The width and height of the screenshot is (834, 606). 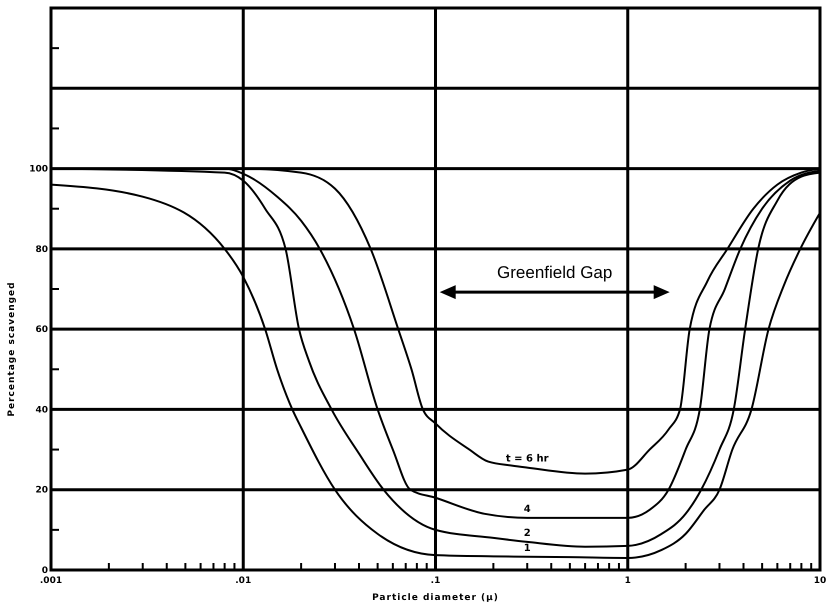 What do you see at coordinates (527, 509) in the screenshot?
I see `series-label: 4` at bounding box center [527, 509].